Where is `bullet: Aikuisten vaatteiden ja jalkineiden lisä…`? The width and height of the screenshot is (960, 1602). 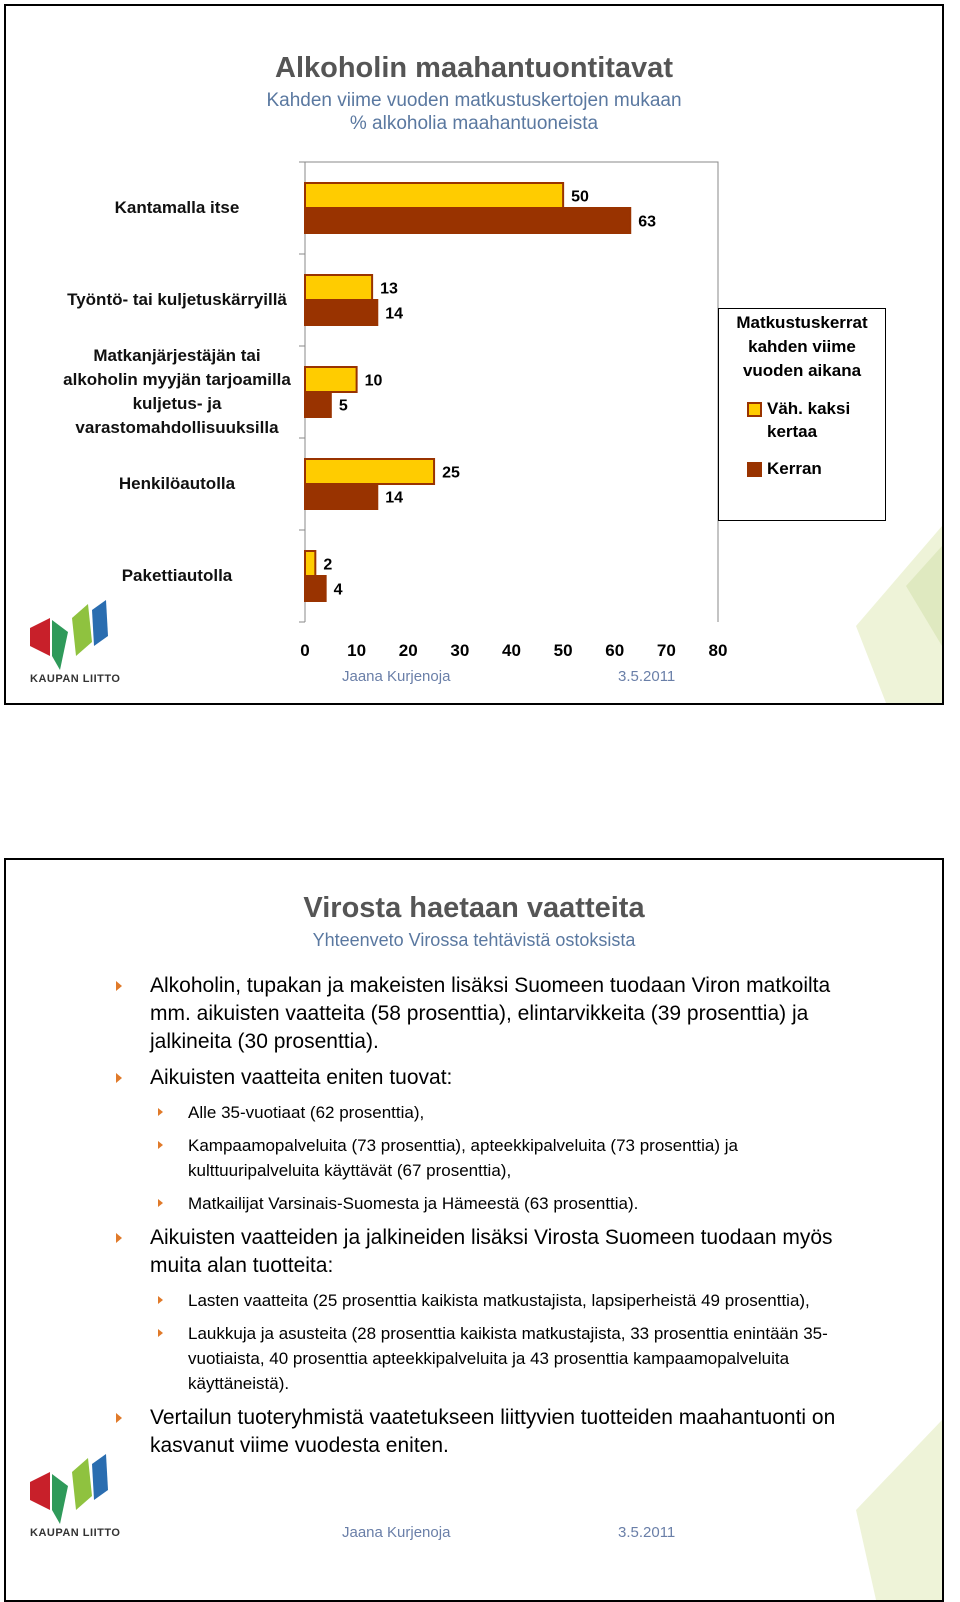
bullet: Aikuisten vaatteiden ja jalkineiden lisä… is located at coordinates (481, 1252).